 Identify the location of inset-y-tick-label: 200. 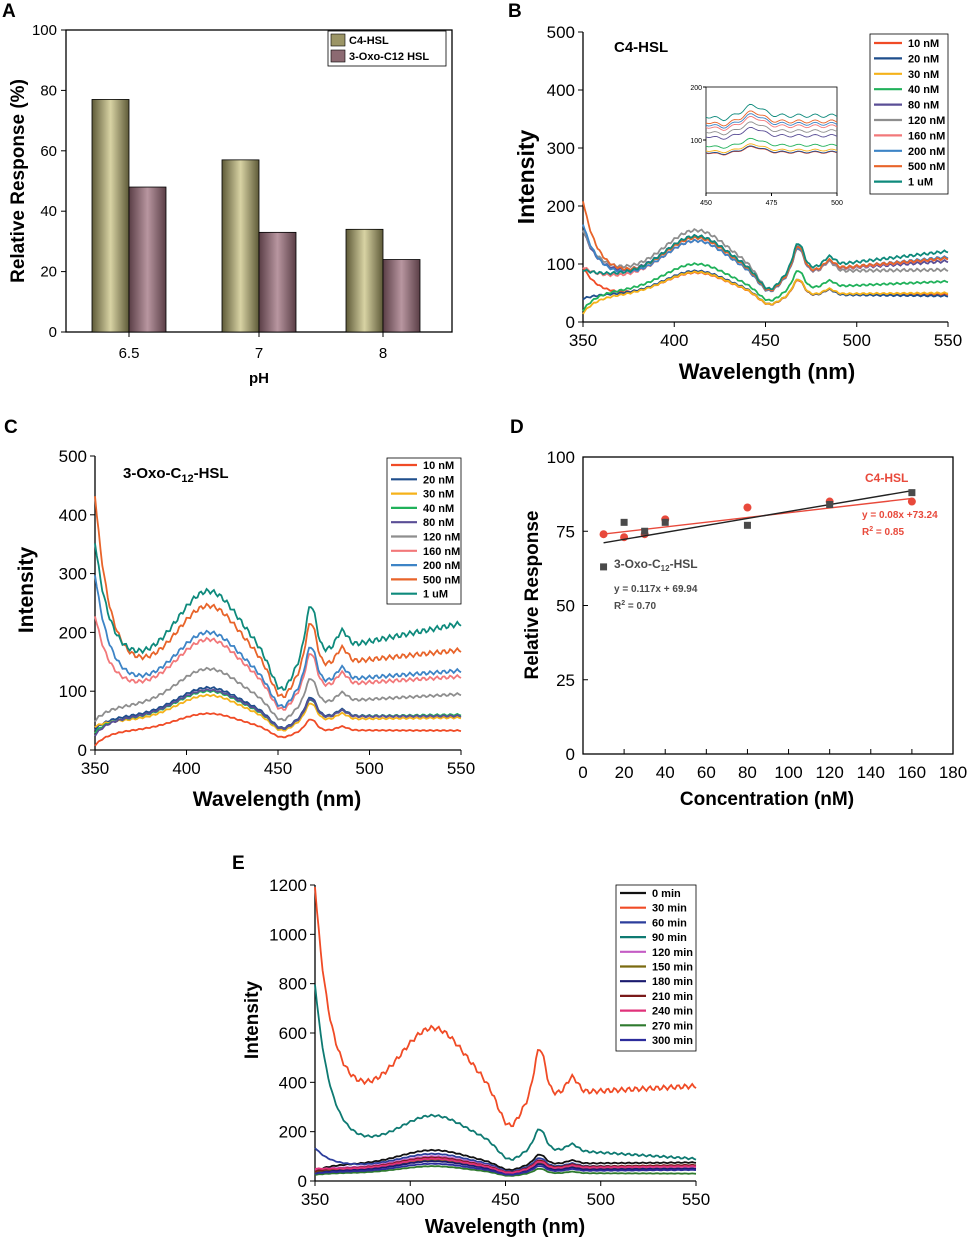
(696, 88).